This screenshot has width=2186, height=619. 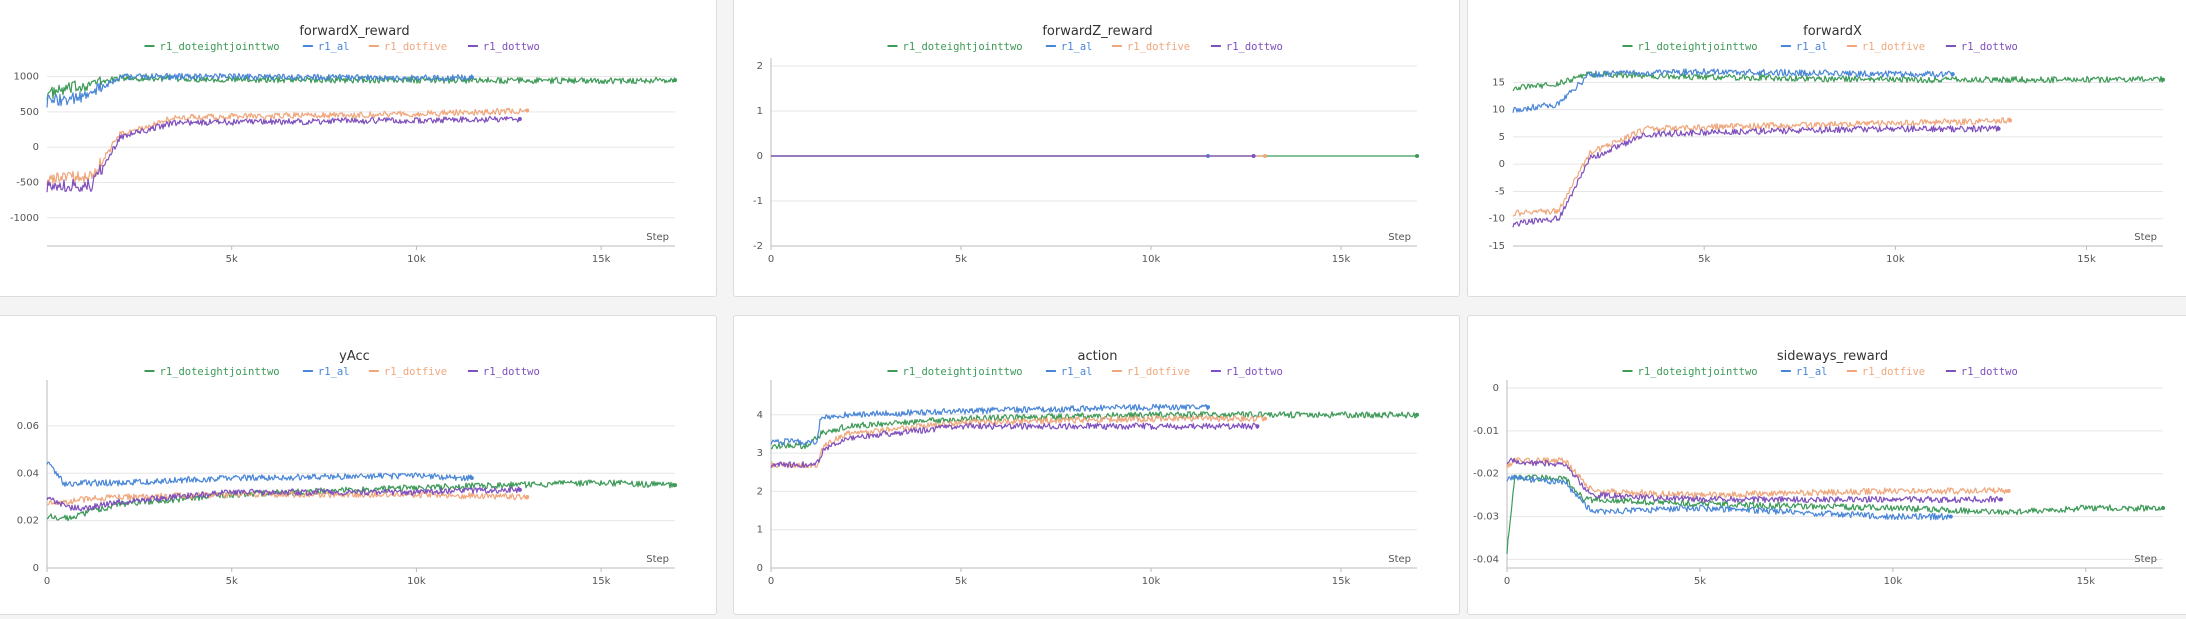 I want to click on chart-title: forwardZ_reward, so click(x=1097, y=31).